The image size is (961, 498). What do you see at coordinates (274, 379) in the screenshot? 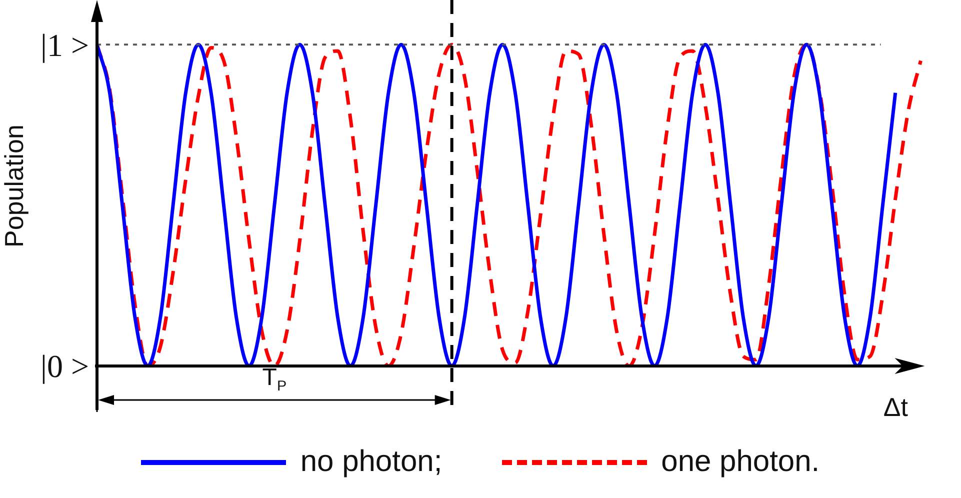
I see `annotation: T$_{P}$` at bounding box center [274, 379].